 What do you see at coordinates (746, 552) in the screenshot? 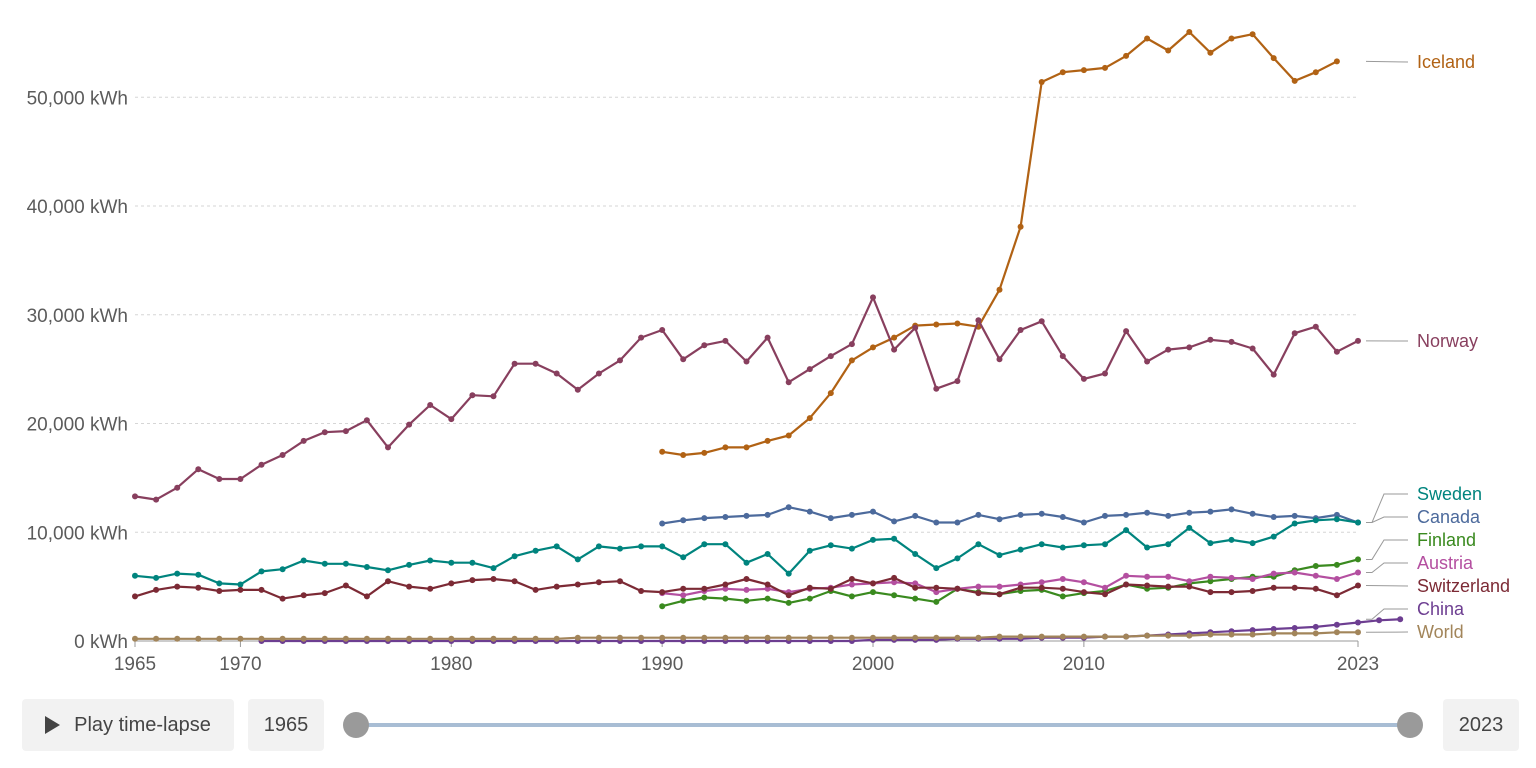
I see `series-line-sweden` at bounding box center [746, 552].